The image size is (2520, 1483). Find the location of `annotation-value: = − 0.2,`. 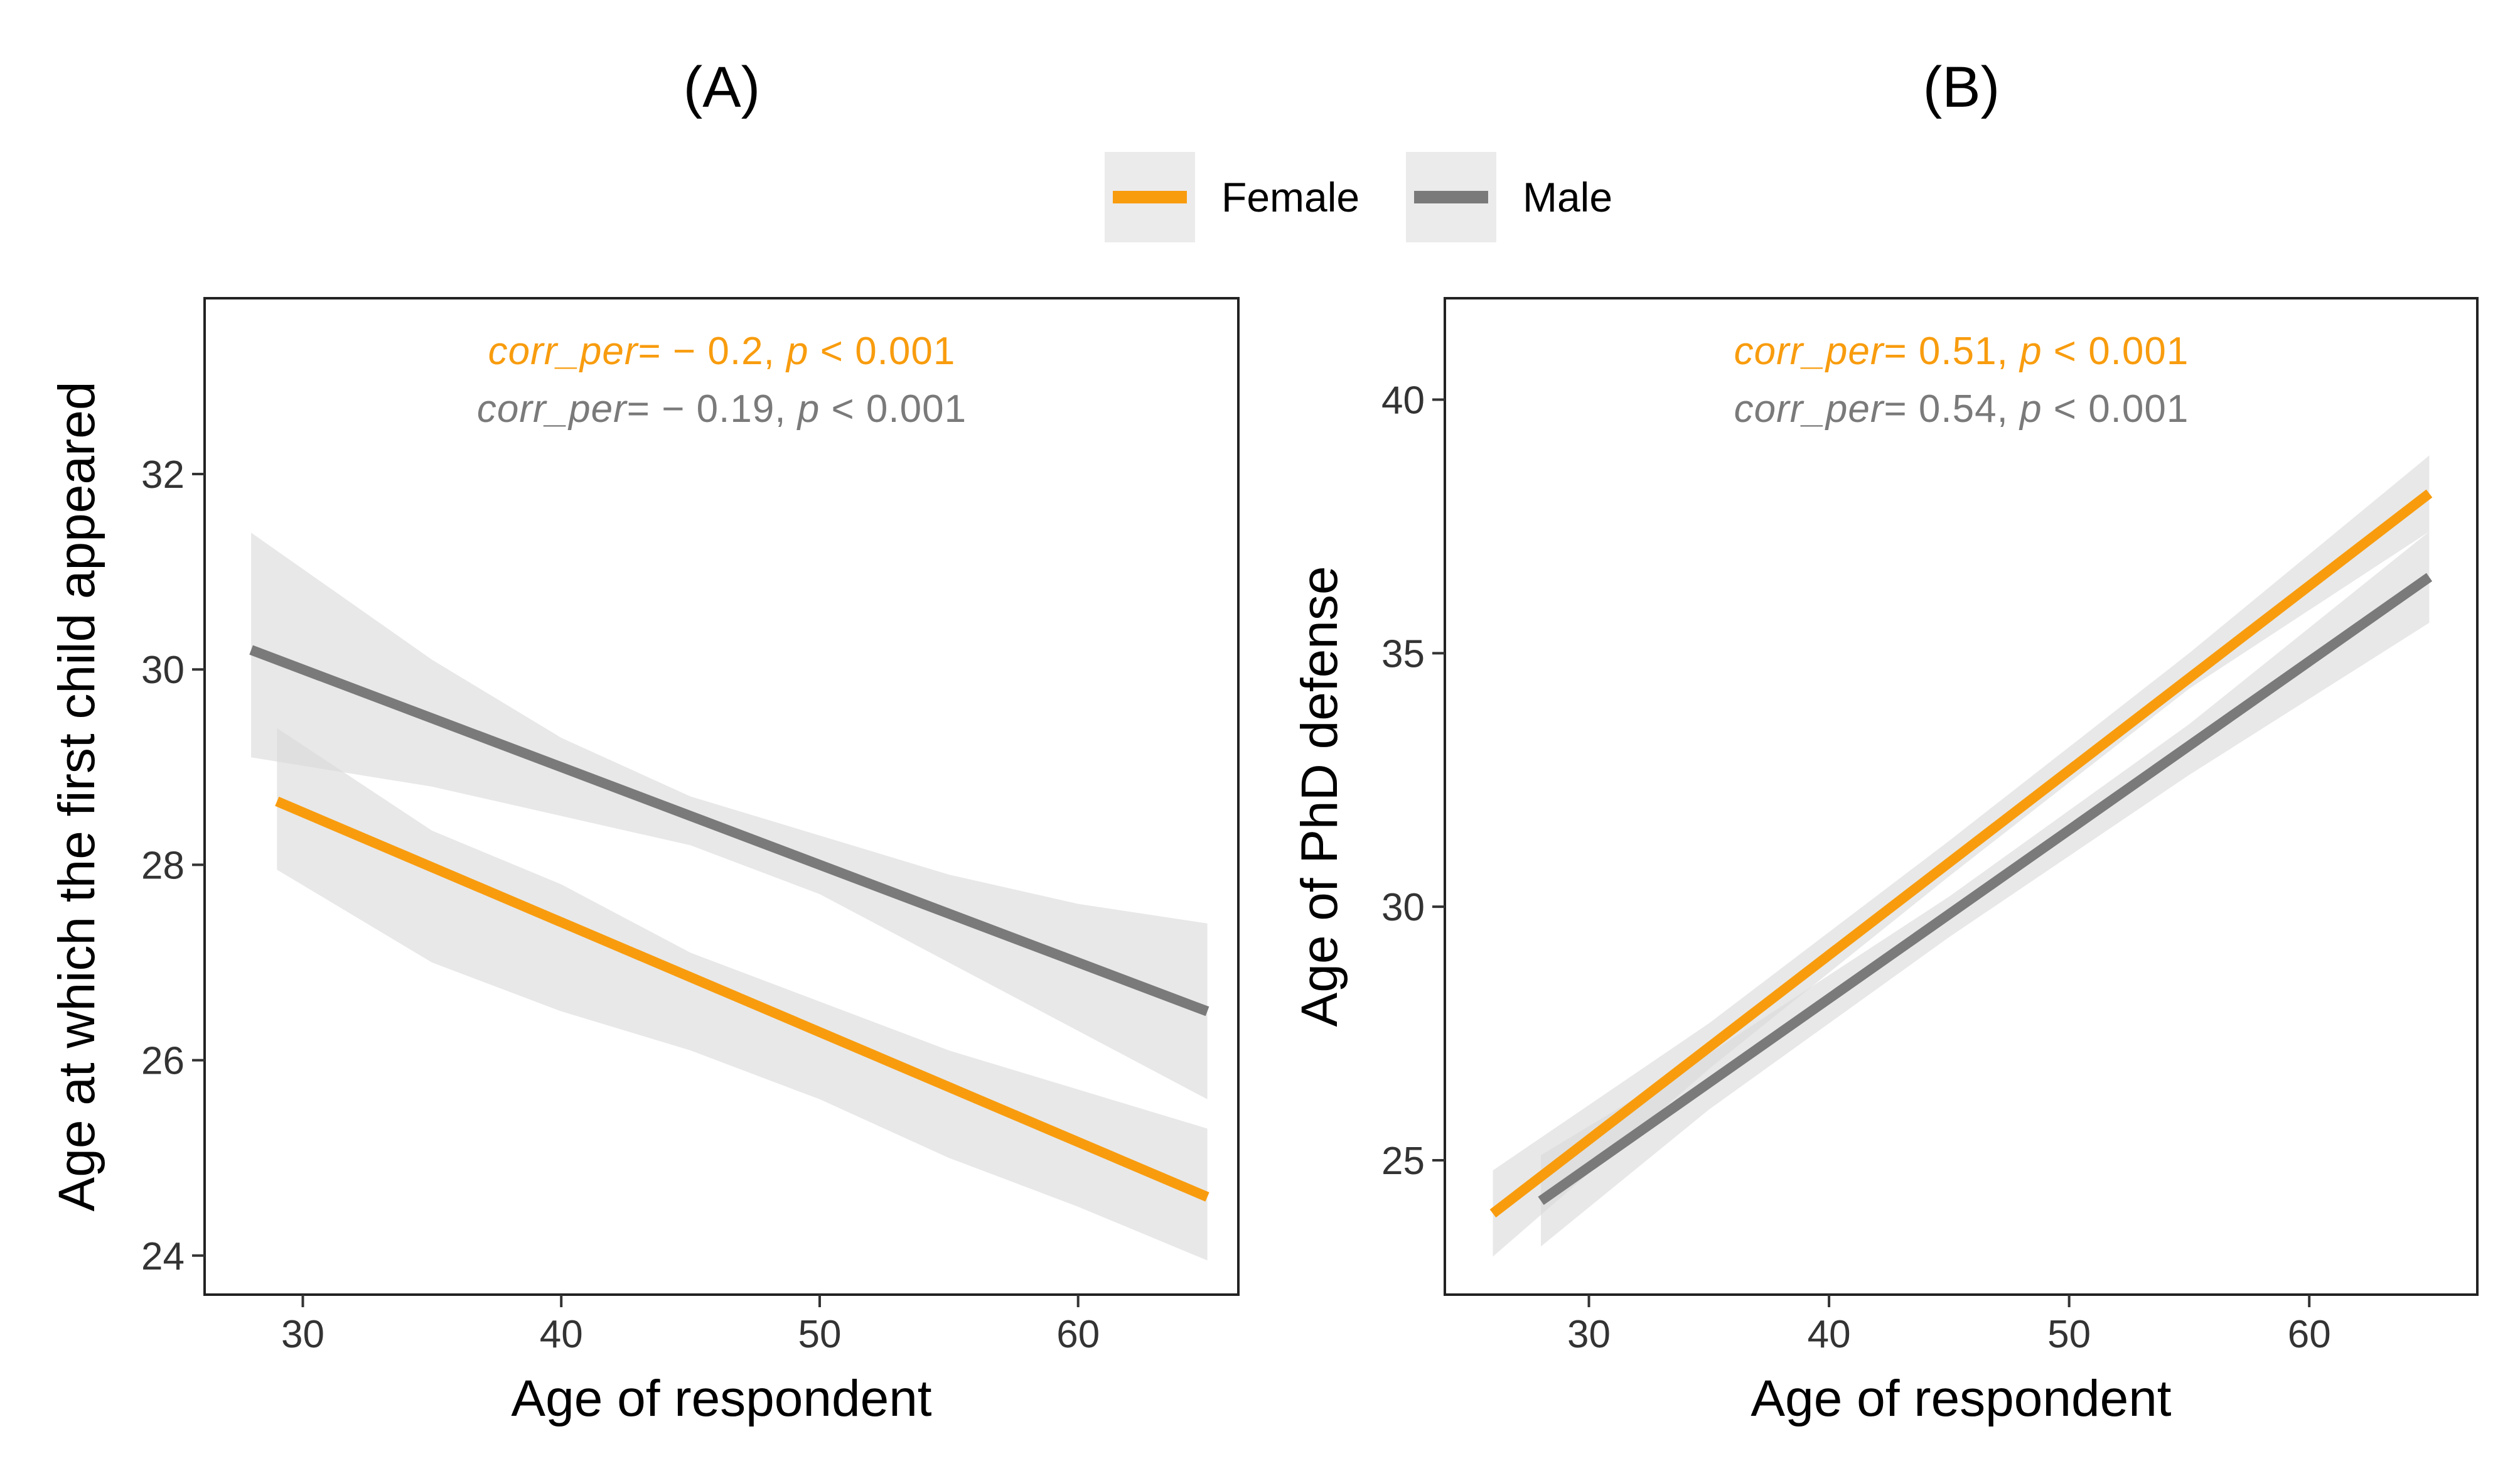

annotation-value: = − 0.2, is located at coordinates (712, 351).